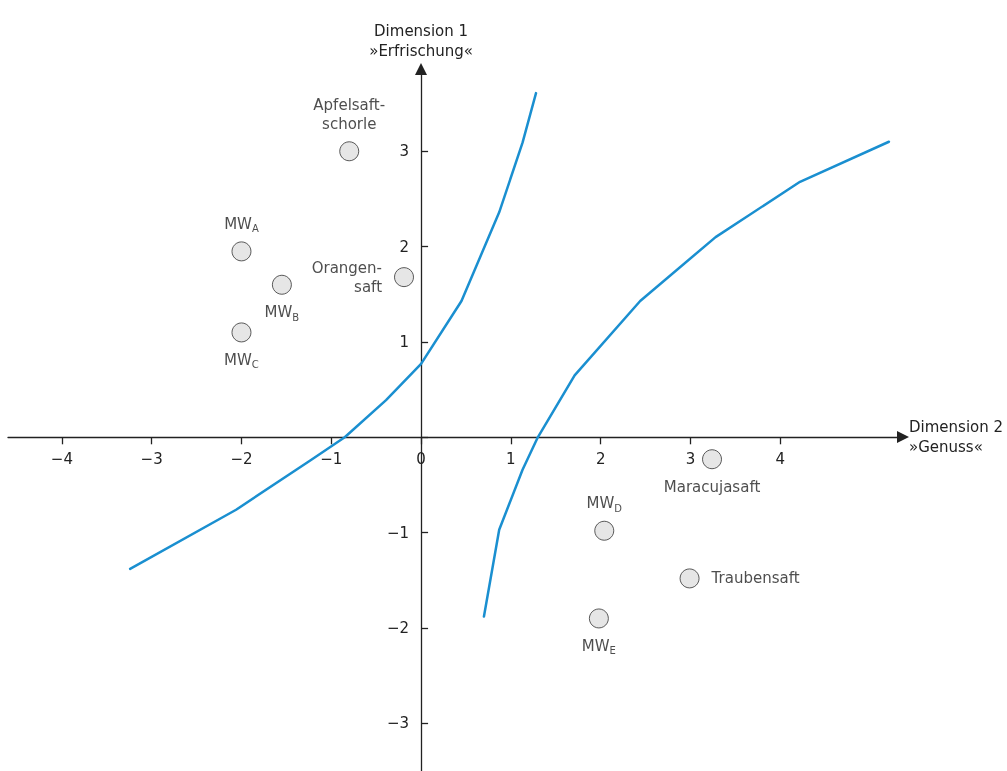 This screenshot has height=771, width=1007. I want to click on data-label: Maracujasaft, so click(712, 486).